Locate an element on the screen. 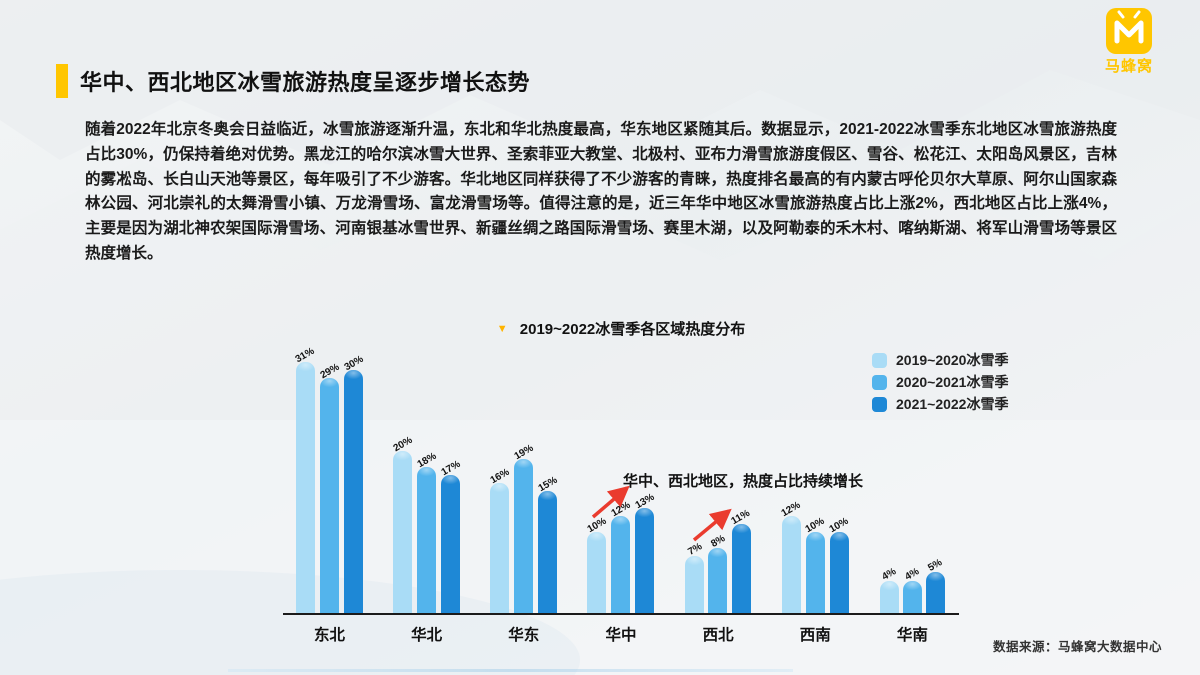  category-label: 华中 is located at coordinates (621, 635).